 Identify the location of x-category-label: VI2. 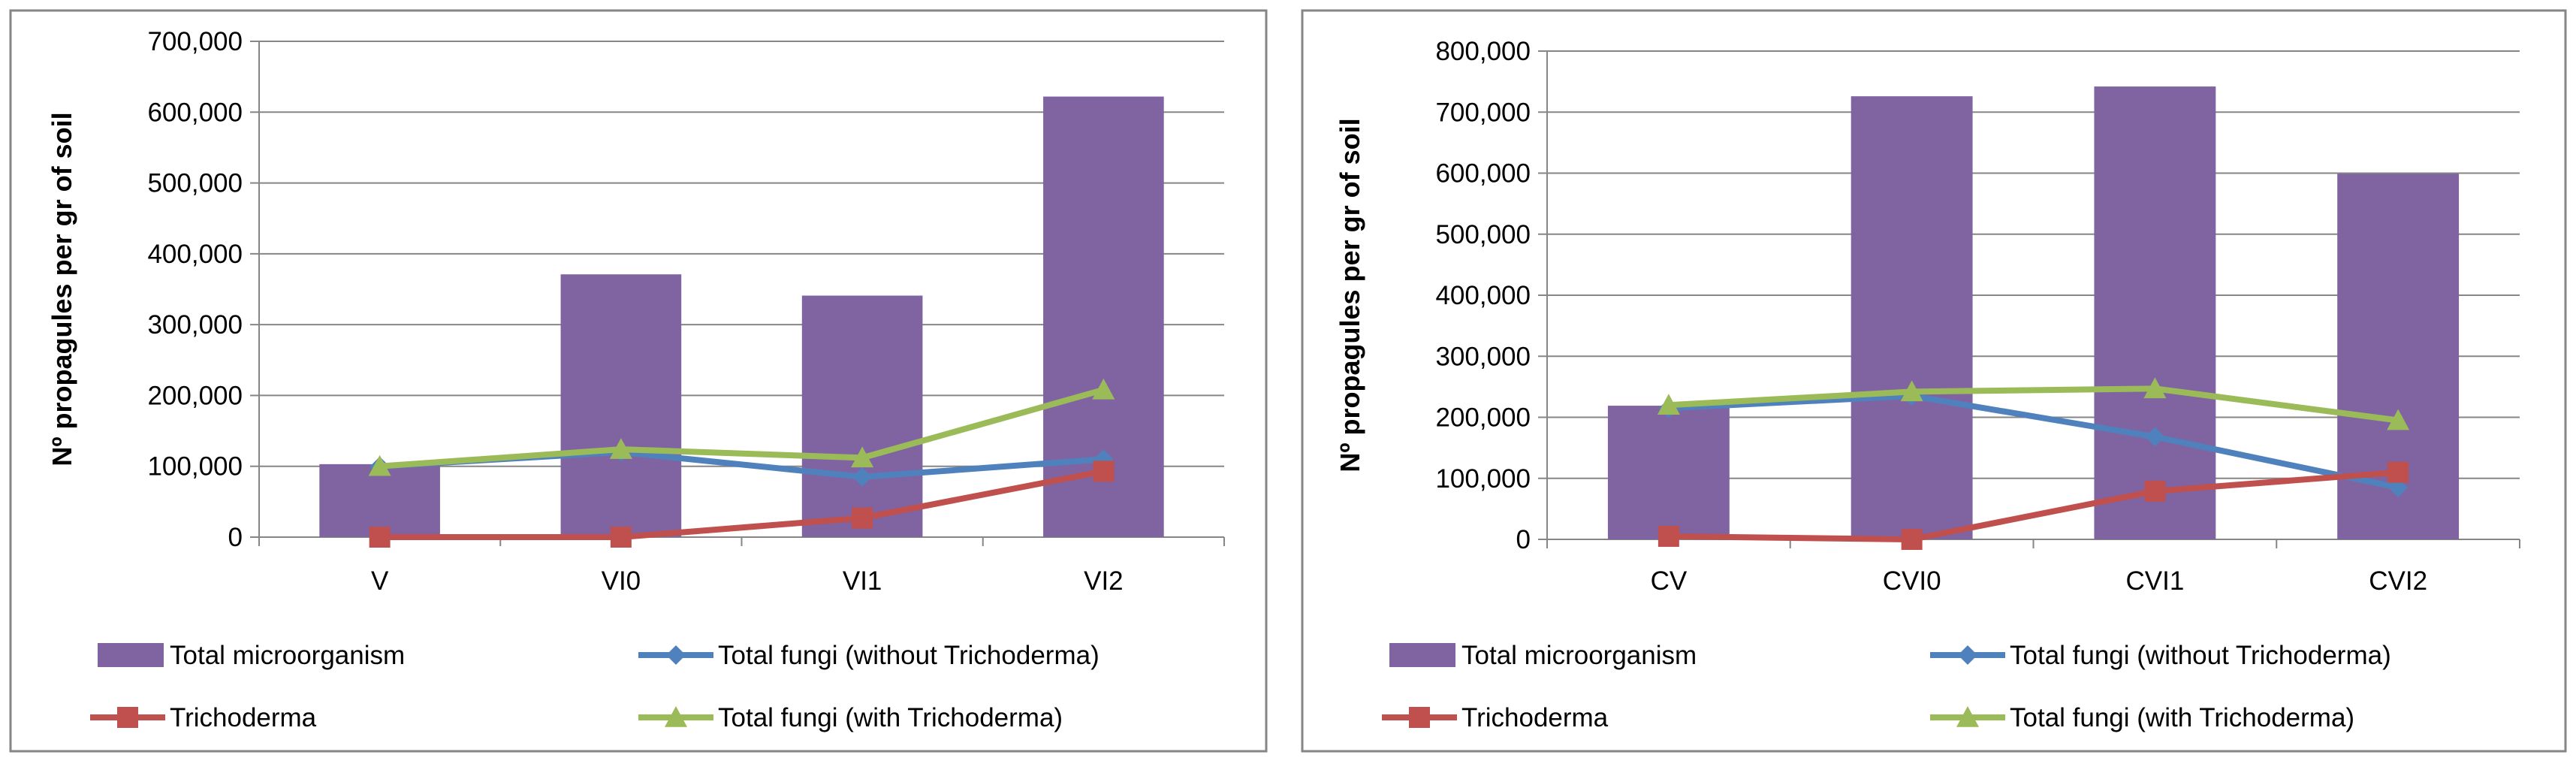
(1104, 581).